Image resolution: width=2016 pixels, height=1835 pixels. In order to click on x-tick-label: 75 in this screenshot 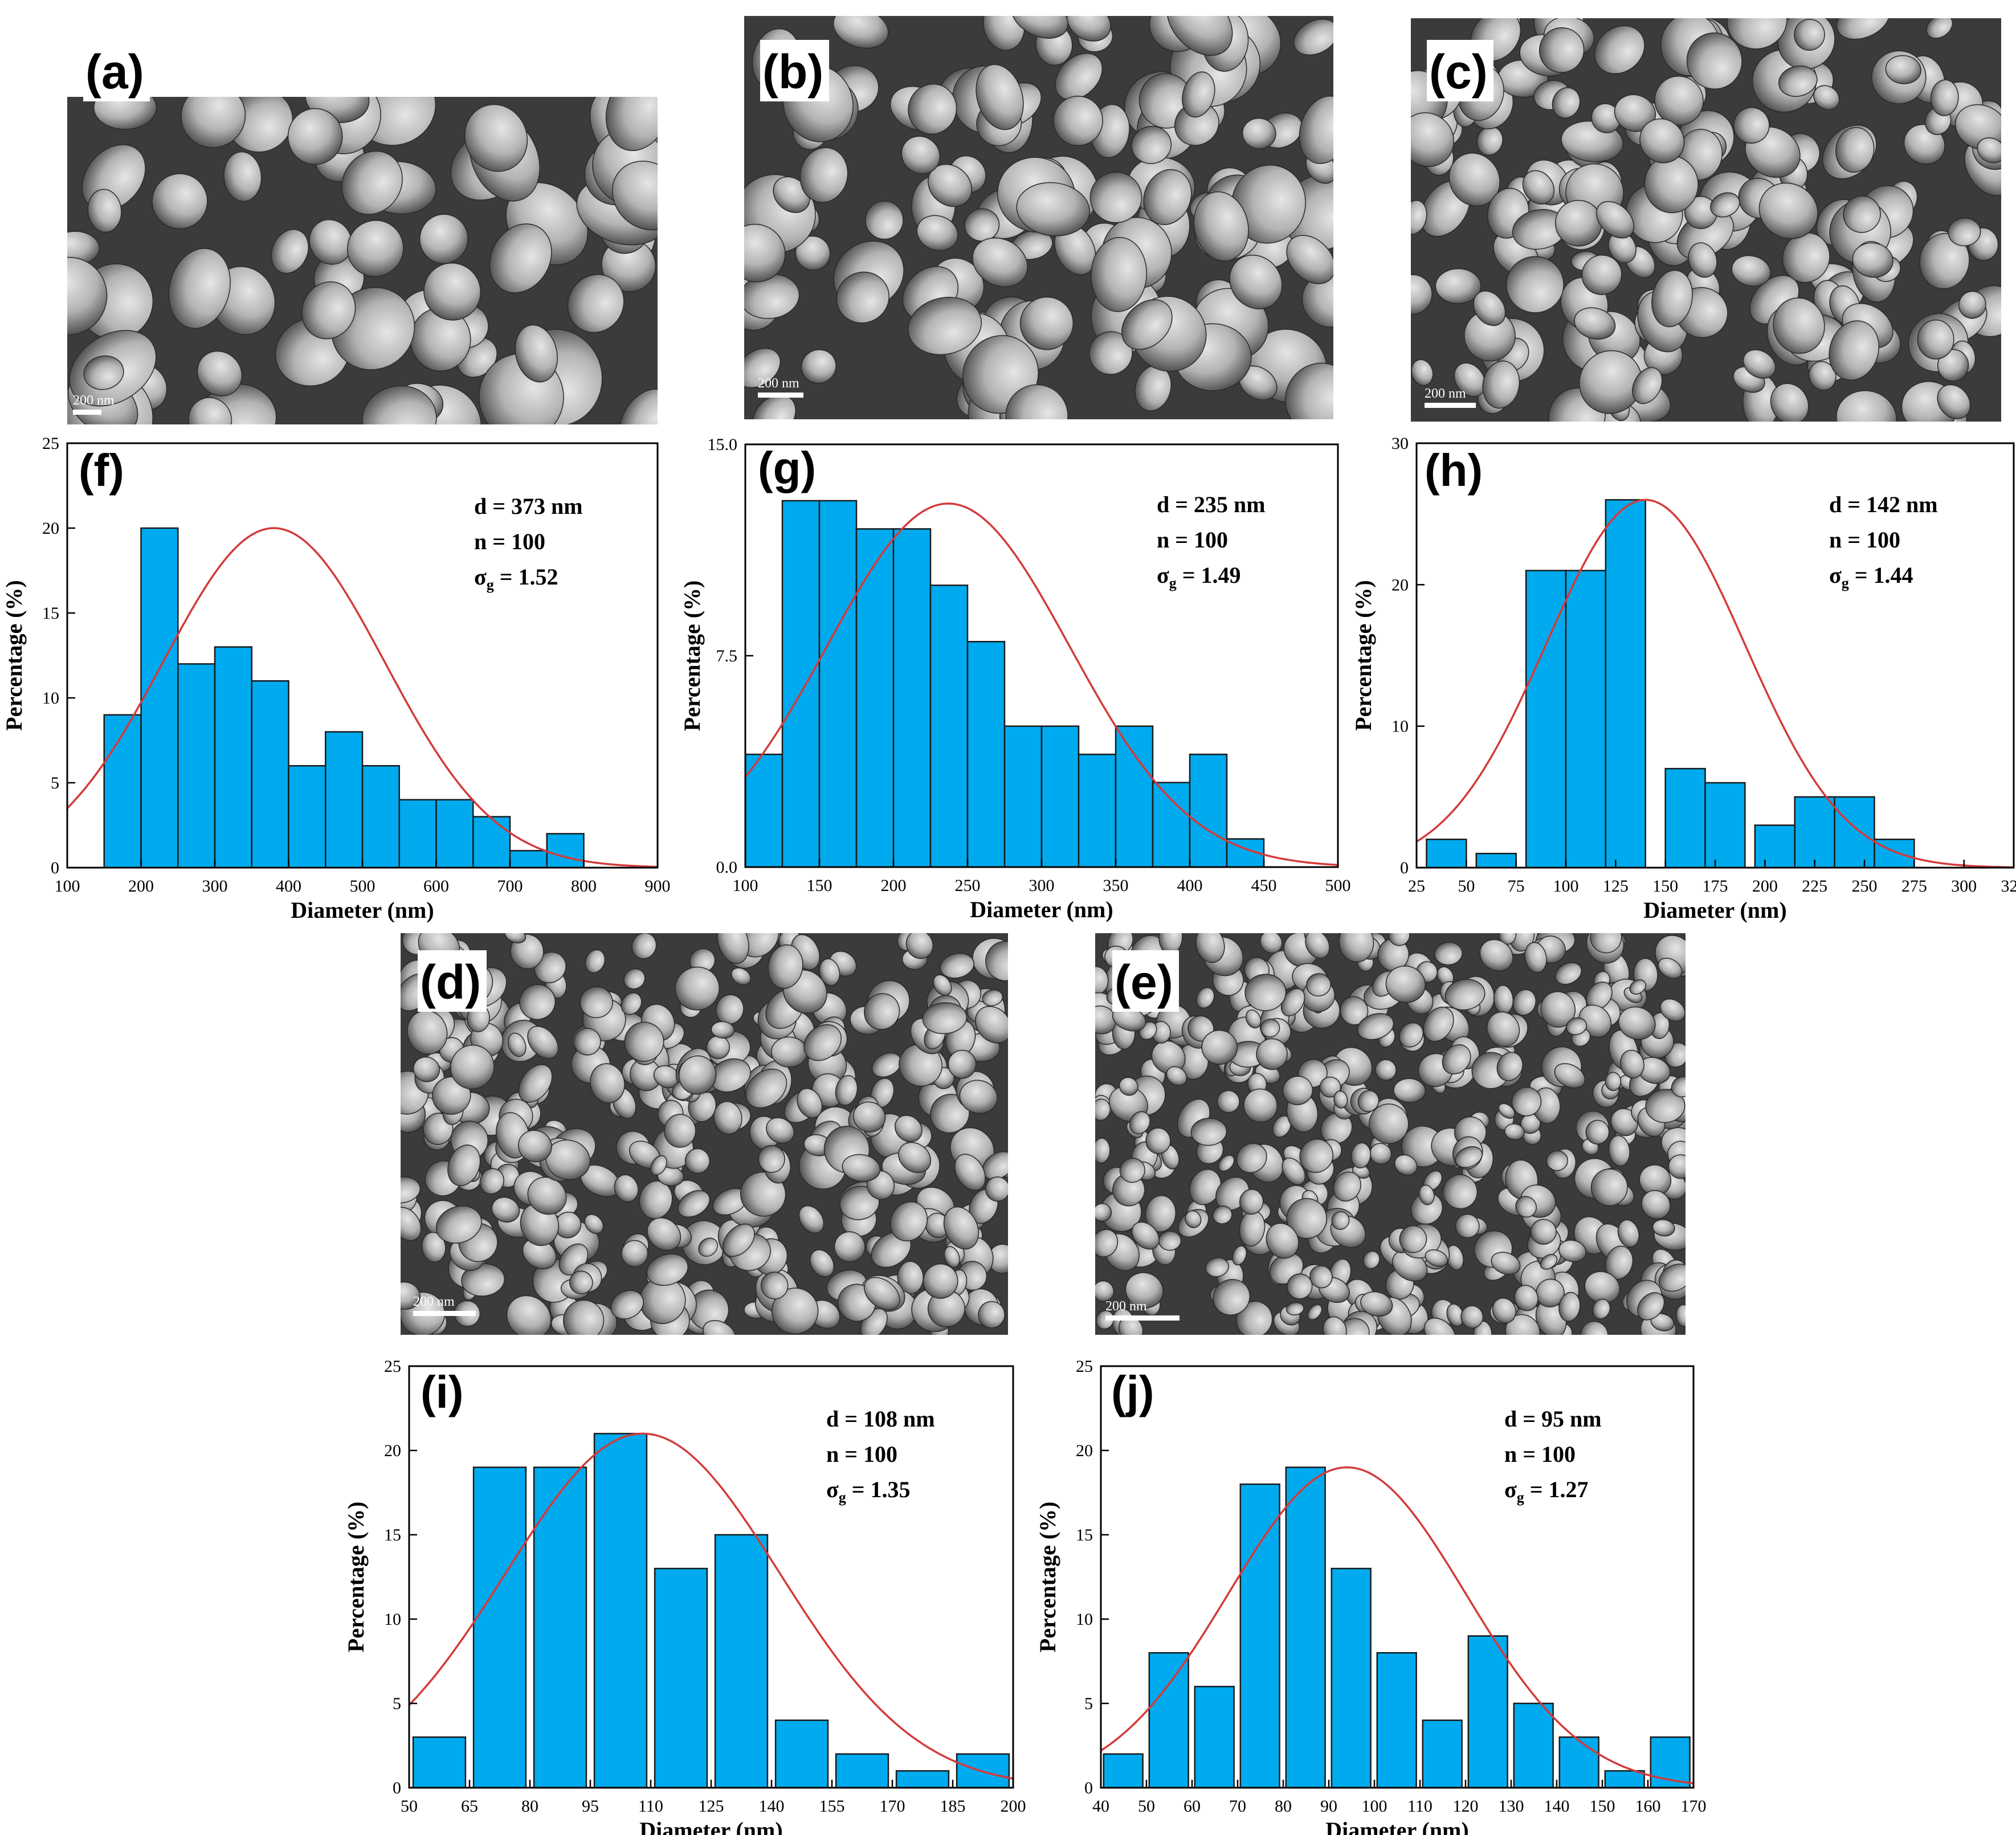, I will do `click(1517, 887)`.